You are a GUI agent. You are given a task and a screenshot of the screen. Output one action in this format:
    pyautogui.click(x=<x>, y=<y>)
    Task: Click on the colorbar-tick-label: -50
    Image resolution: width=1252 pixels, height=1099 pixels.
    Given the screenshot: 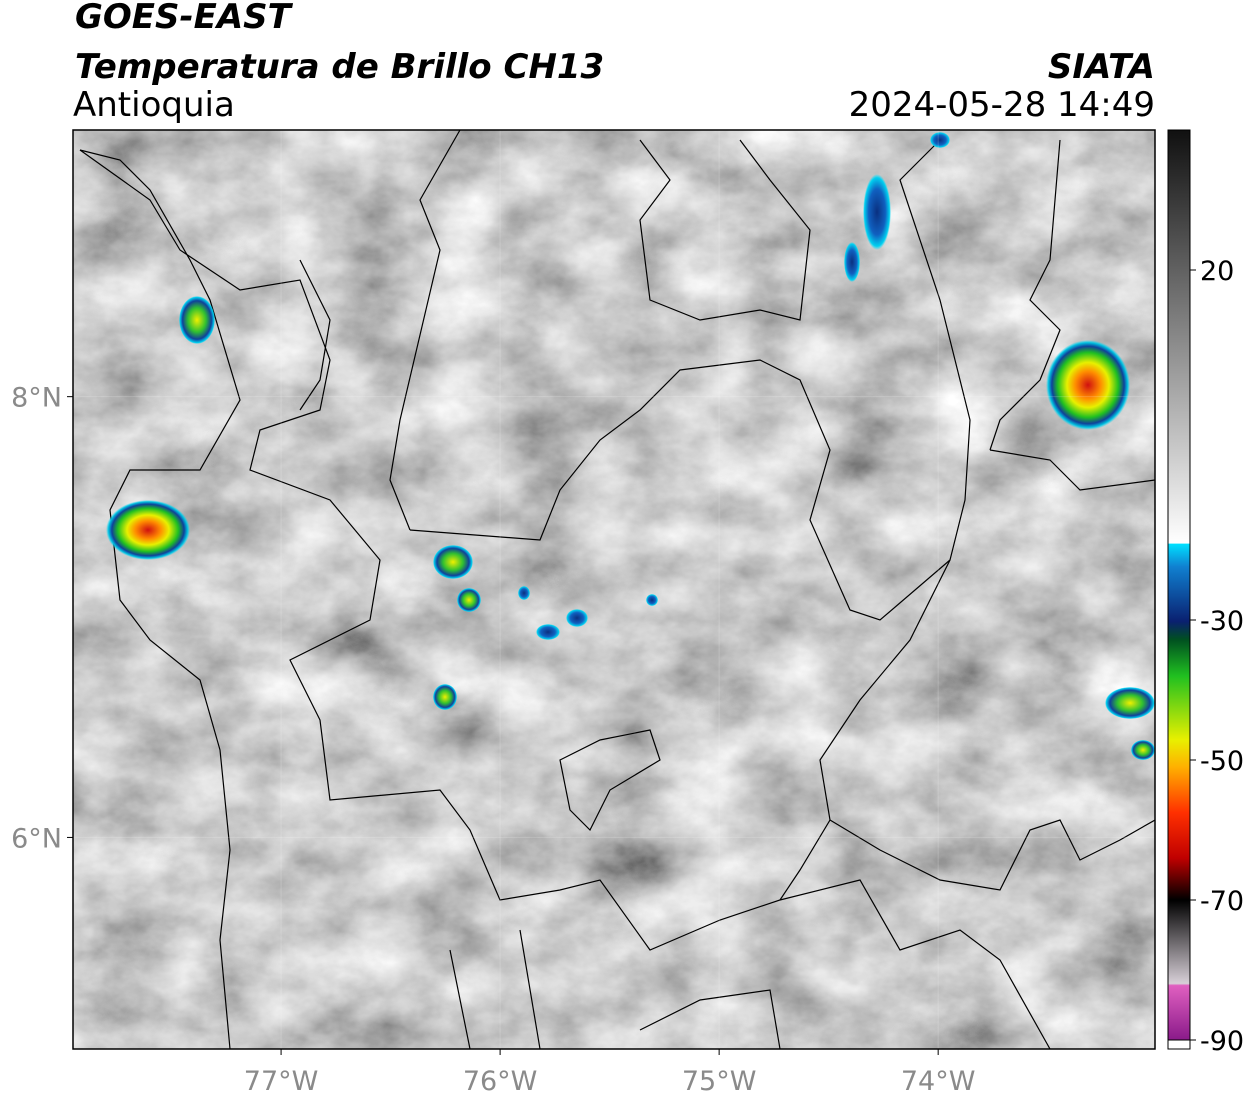 What is the action you would take?
    pyautogui.click(x=1222, y=761)
    